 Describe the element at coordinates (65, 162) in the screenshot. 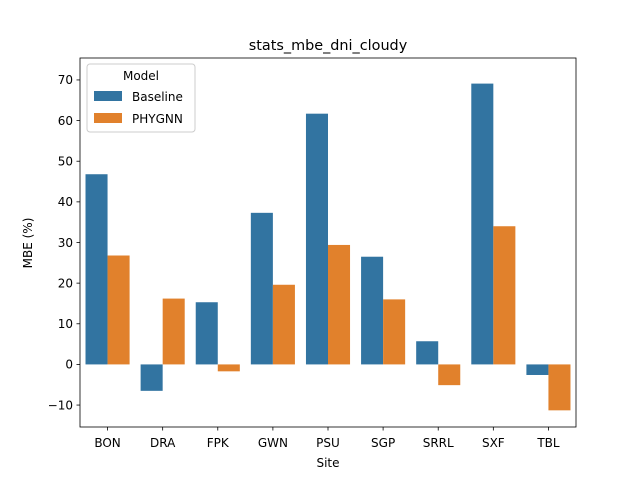

I see `y-tick-label: 50` at that location.